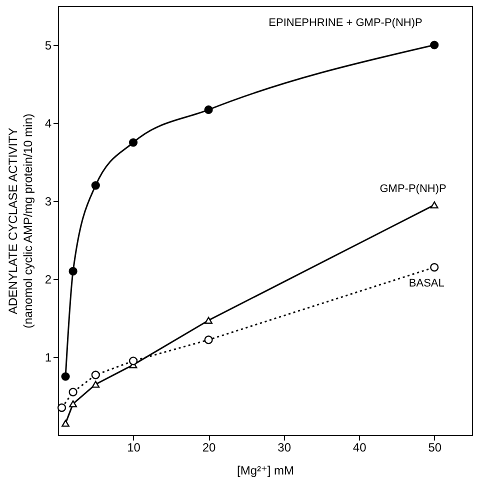 This screenshot has width=484, height=486. Describe the element at coordinates (48, 279) in the screenshot. I see `y-tick-label: 2` at that location.